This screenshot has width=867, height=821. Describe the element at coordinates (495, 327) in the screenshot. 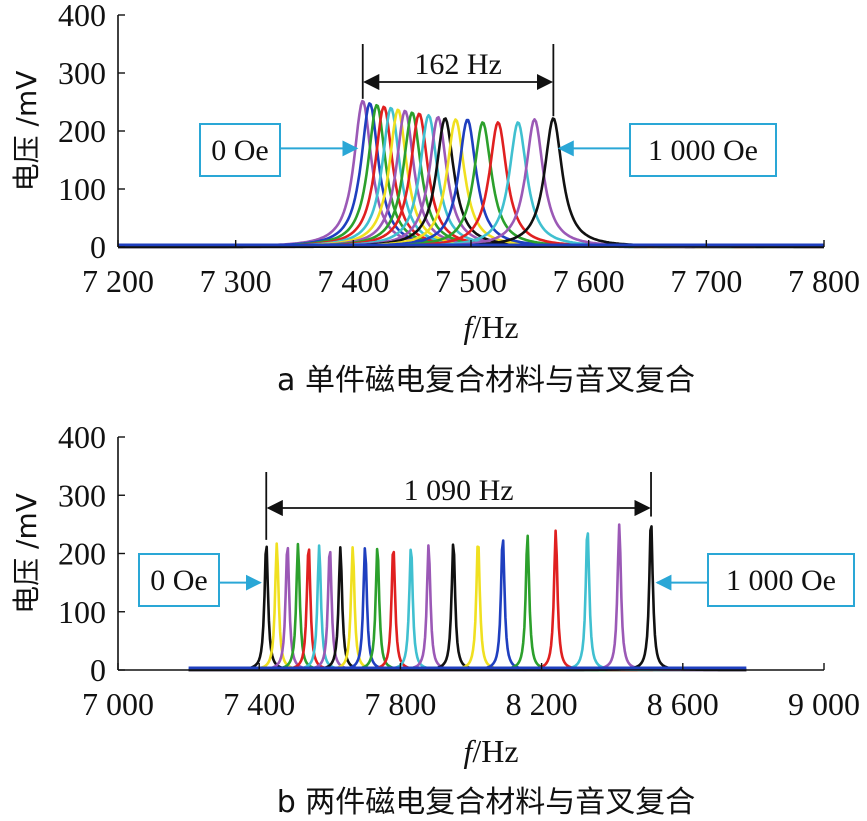

I see `x-axis-unit-a: /Hz` at that location.